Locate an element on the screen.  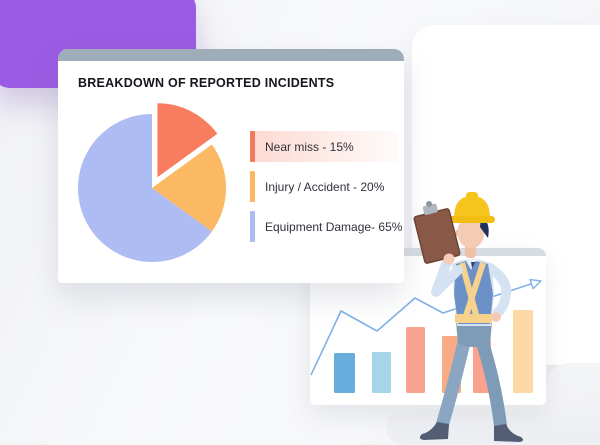
worker-right-shoe is located at coordinates (509, 433).